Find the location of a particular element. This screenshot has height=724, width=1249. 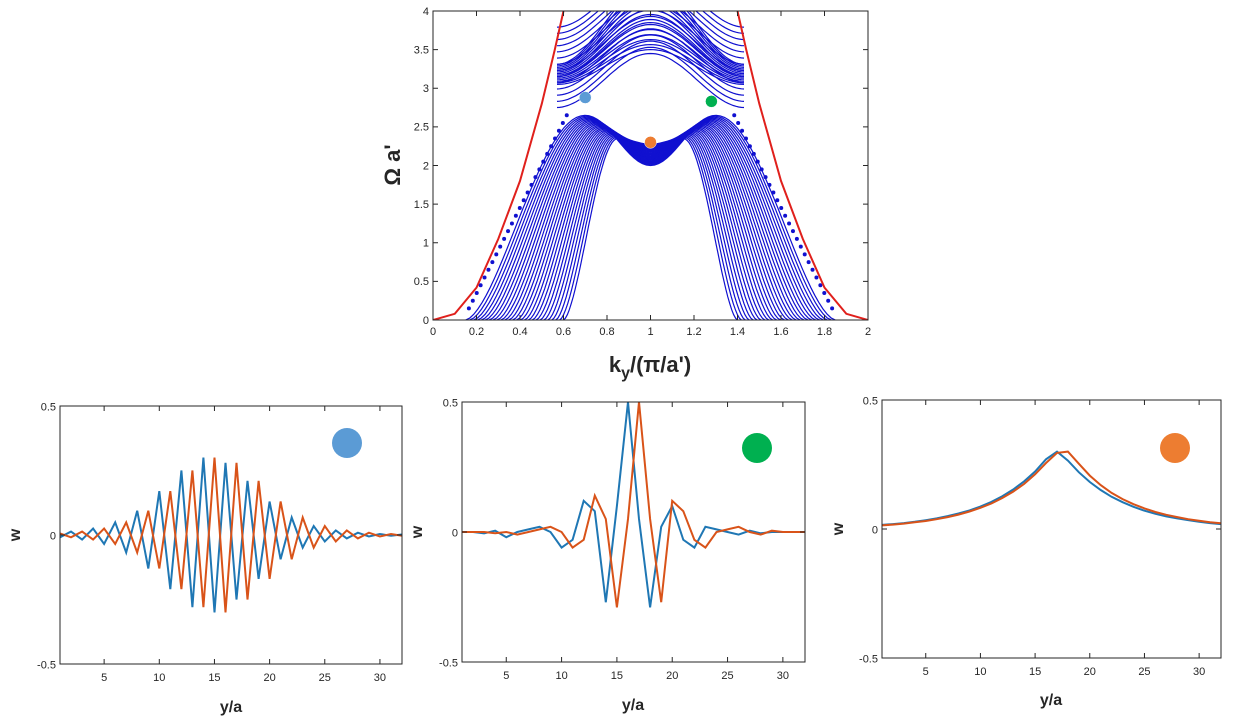

x-tick-label: 0.8 is located at coordinates (606, 332).